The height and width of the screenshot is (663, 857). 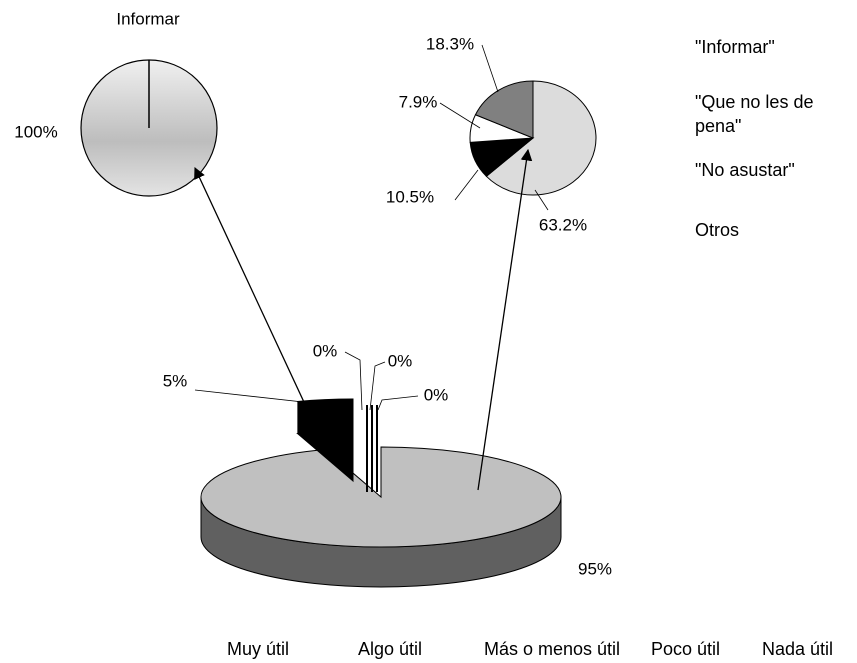 I want to click on legend-label: Más o menos útil, so click(x=552, y=649).